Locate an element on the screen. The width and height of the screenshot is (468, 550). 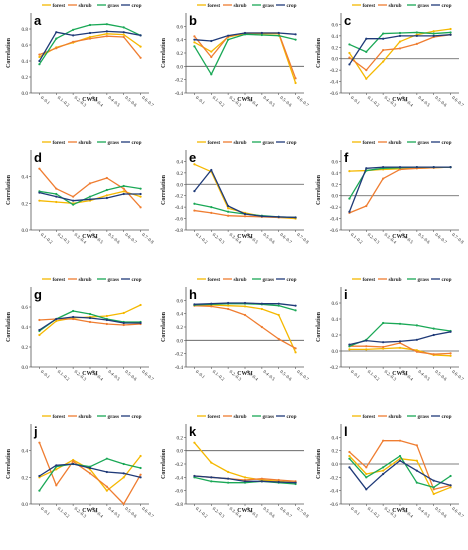
x-tick-label: 0.5–0.6 is located at coordinates (441, 101).